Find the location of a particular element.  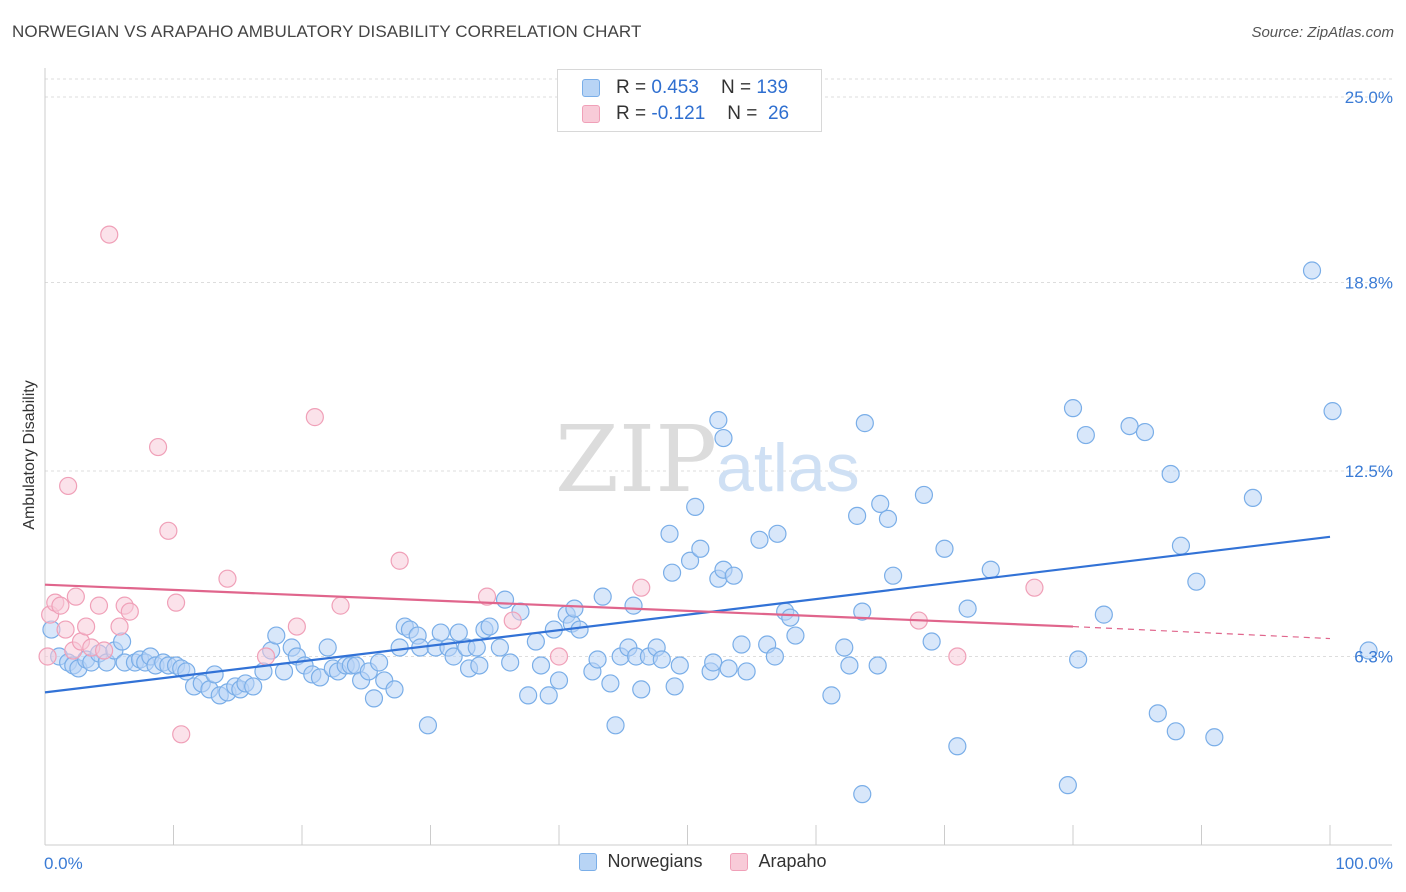

arapaho-trend-extension is located at coordinates (1201, 632).